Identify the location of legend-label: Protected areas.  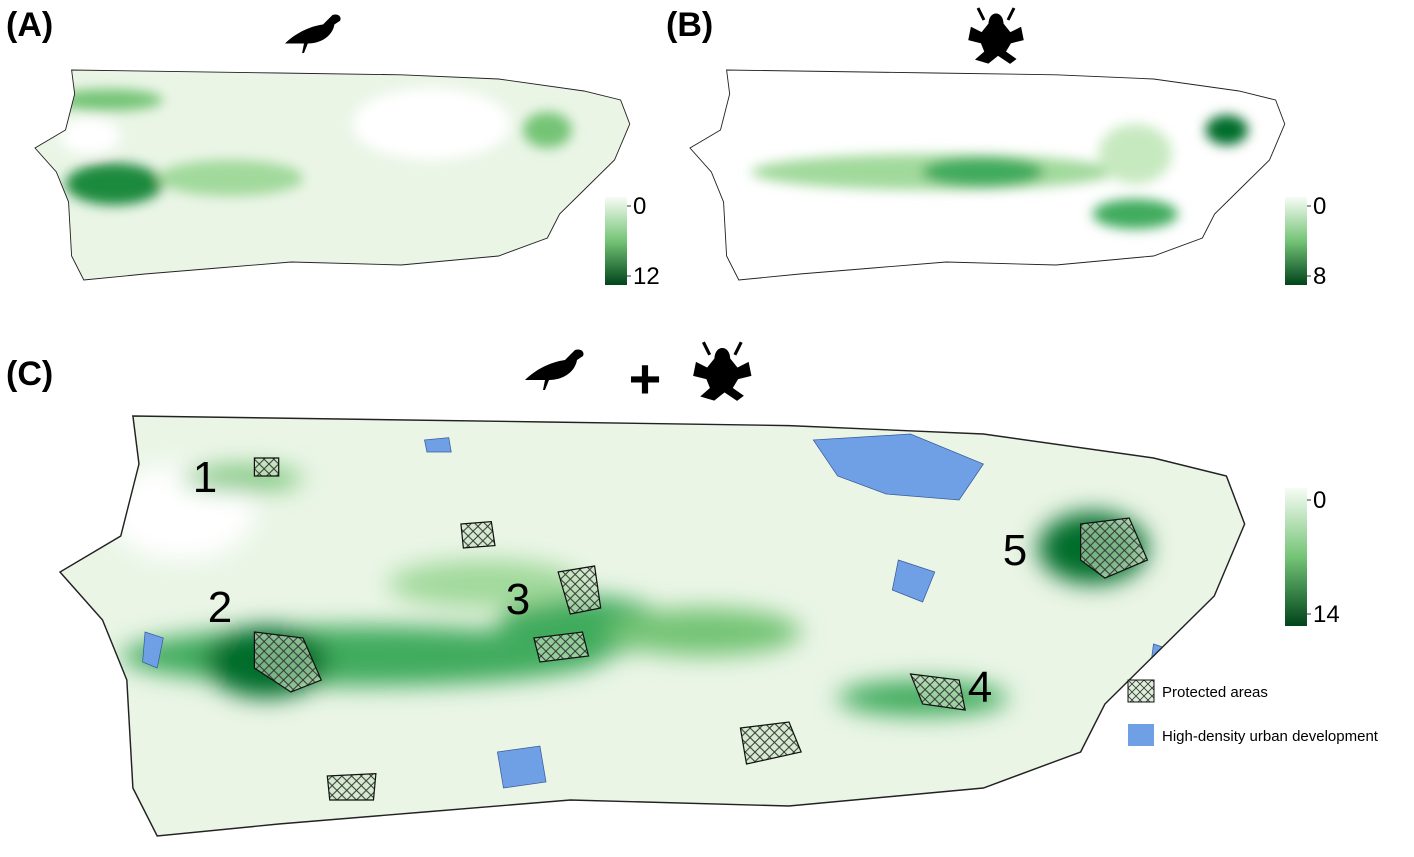
(1215, 692).